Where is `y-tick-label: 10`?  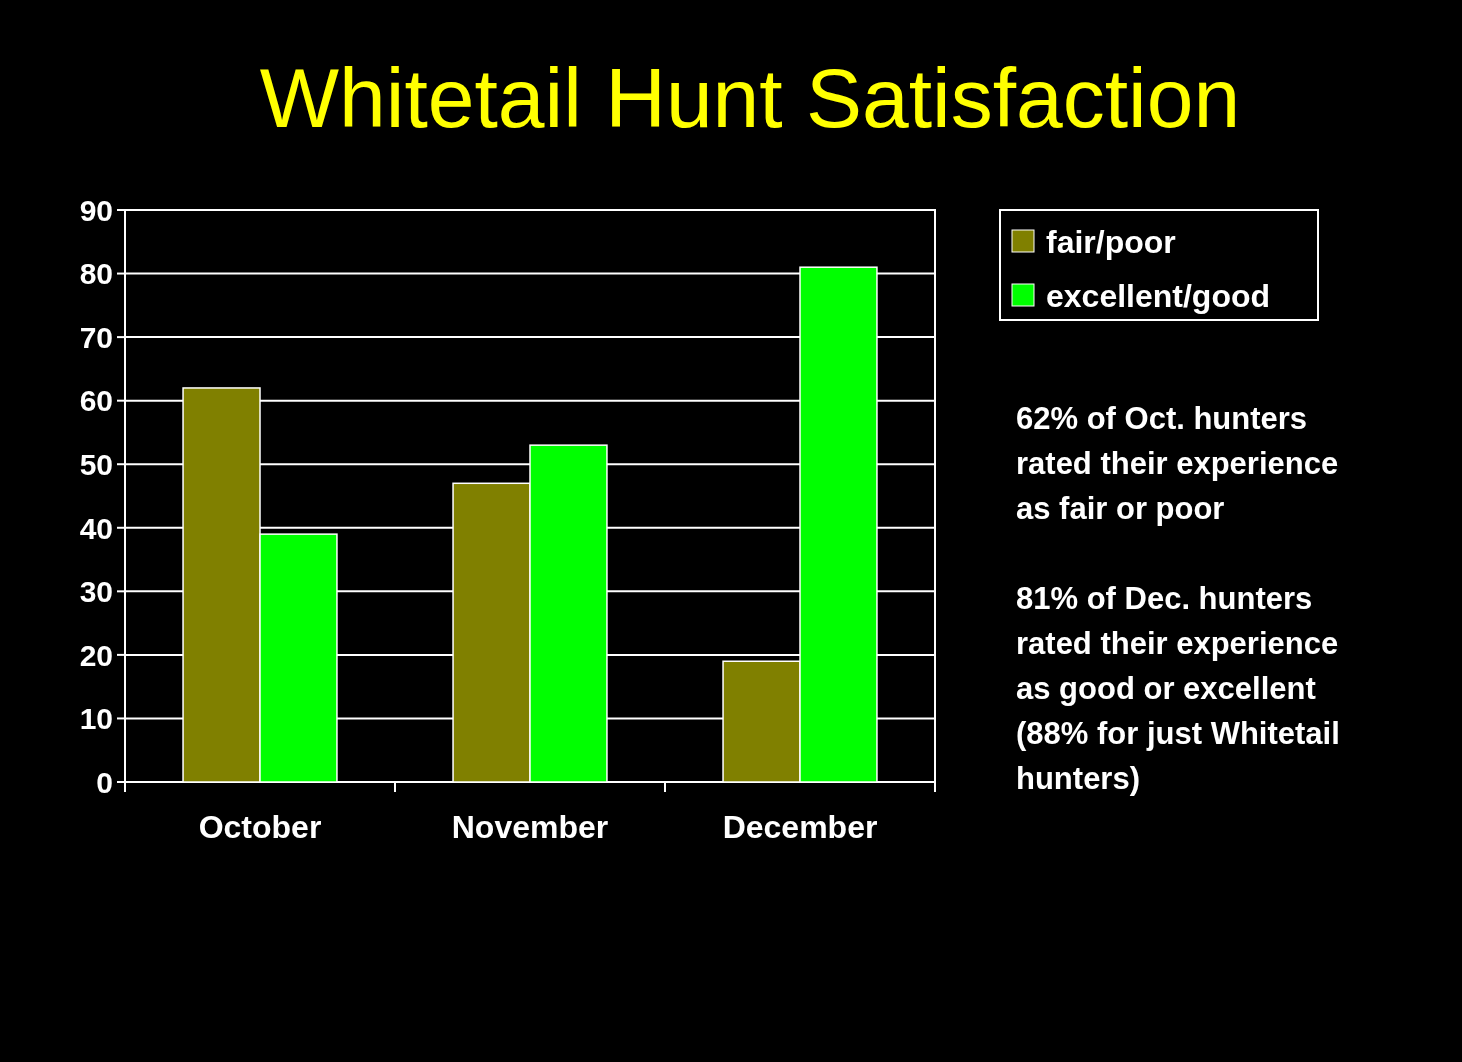 y-tick-label: 10 is located at coordinates (96, 719).